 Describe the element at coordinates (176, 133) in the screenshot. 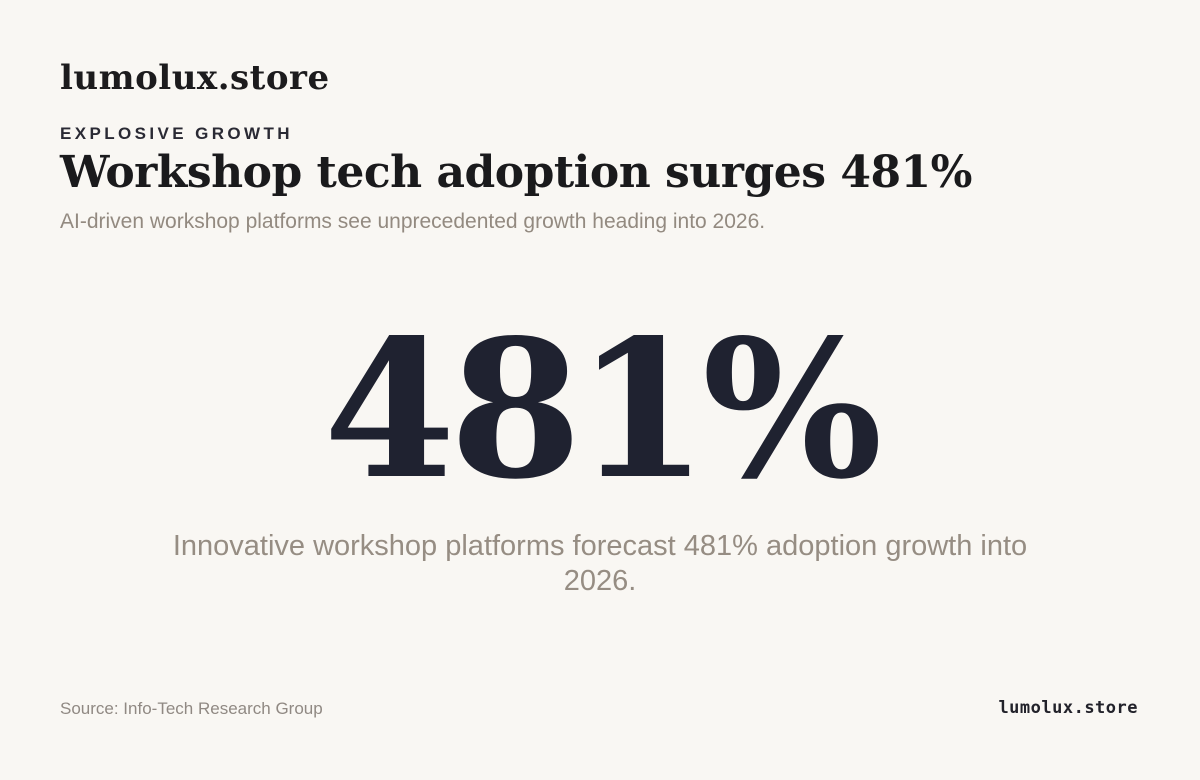

I see `eyebrow-label: EXPLOSIVE GROWTH` at that location.